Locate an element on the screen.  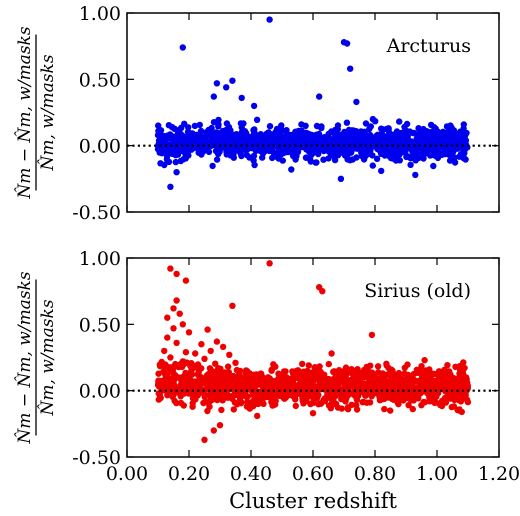
x-tick-label: 0.00 is located at coordinates (127, 474).